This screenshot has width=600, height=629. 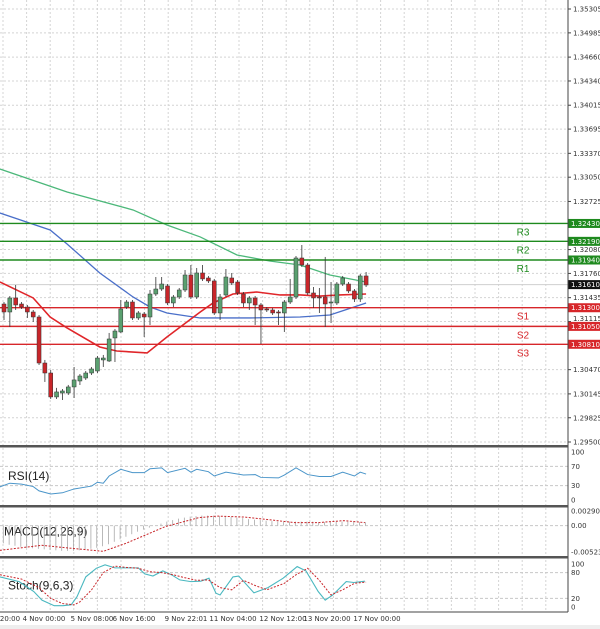 What do you see at coordinates (575, 573) in the screenshot?
I see `y-tick-label: 80` at bounding box center [575, 573].